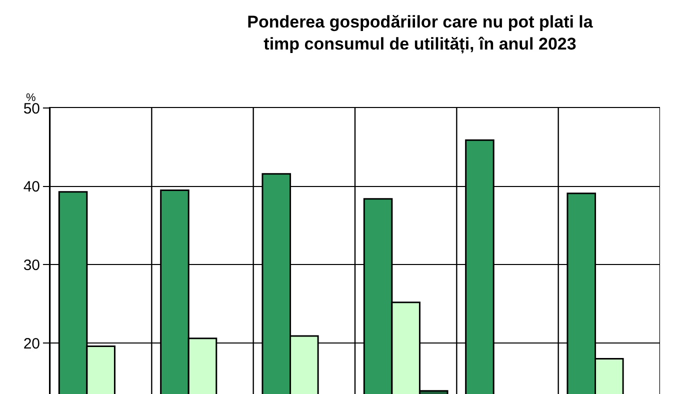 The image size is (700, 394). Describe the element at coordinates (31, 265) in the screenshot. I see `y-tick-label: 30` at that location.